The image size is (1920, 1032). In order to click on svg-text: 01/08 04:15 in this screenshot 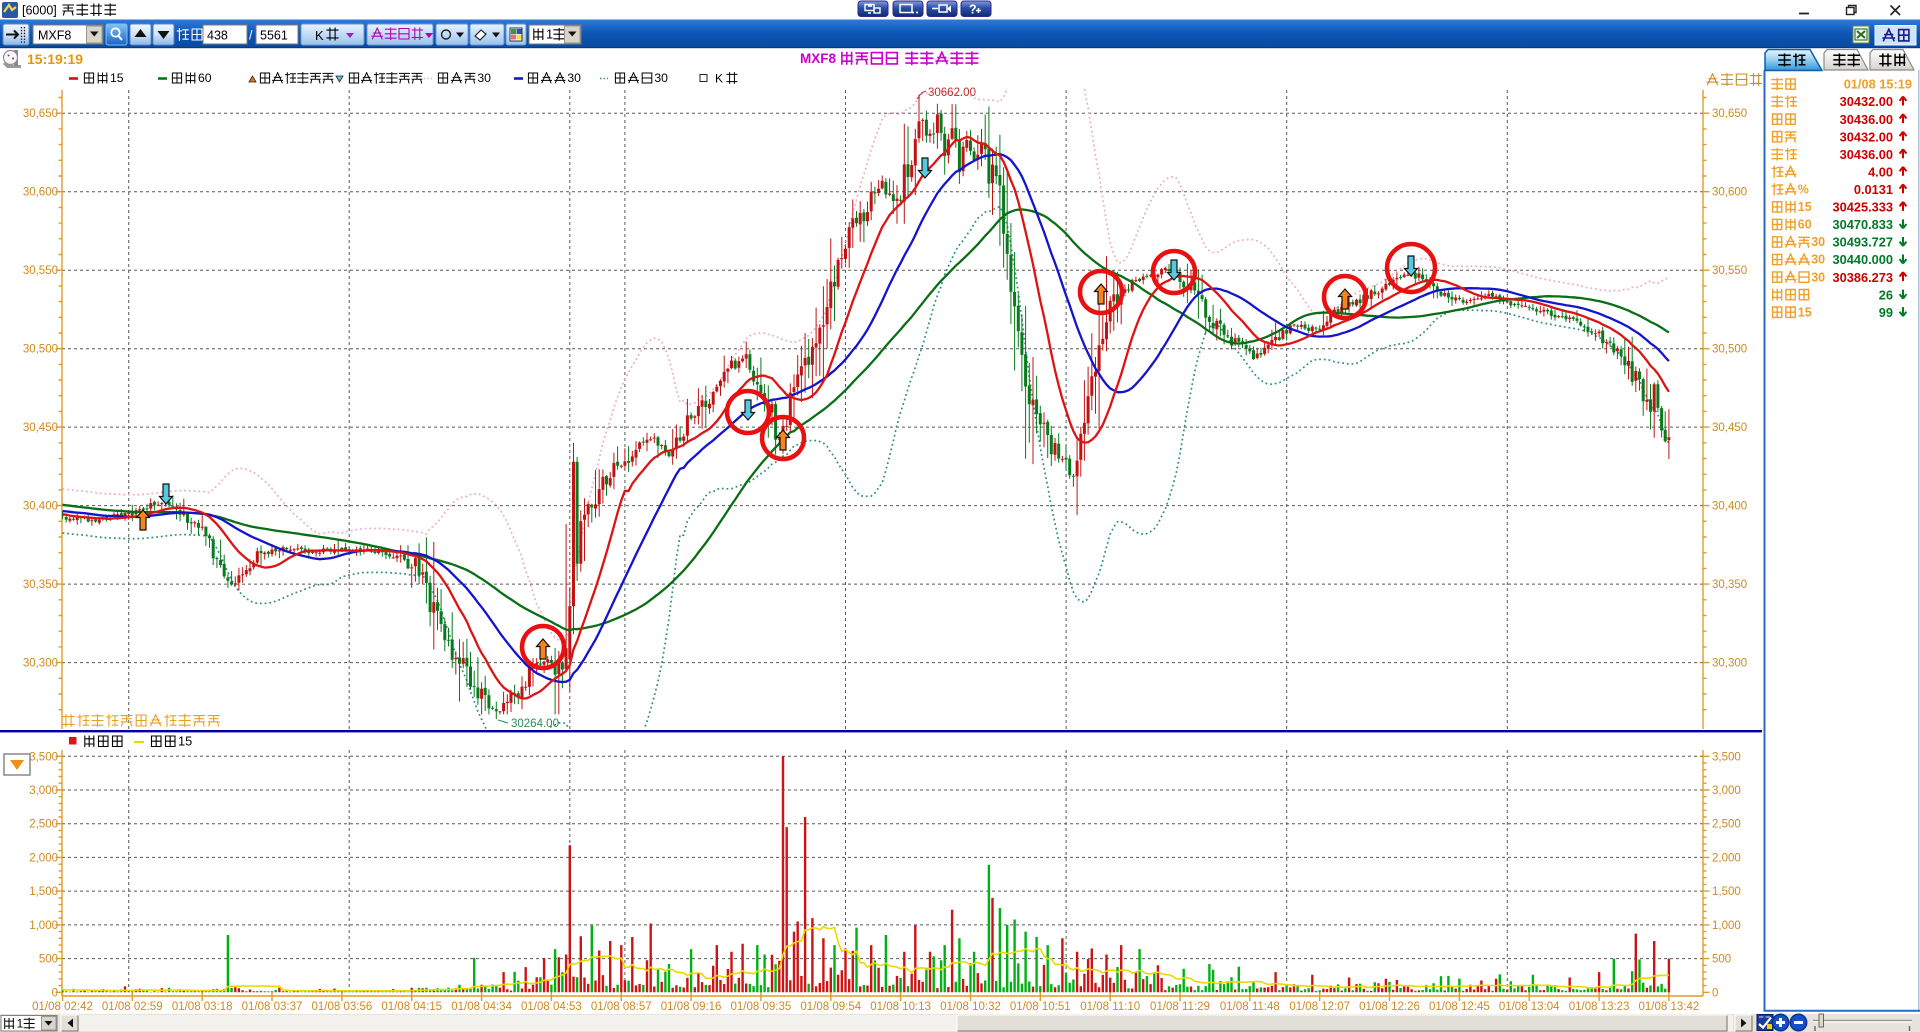, I will do `click(411, 1007)`.